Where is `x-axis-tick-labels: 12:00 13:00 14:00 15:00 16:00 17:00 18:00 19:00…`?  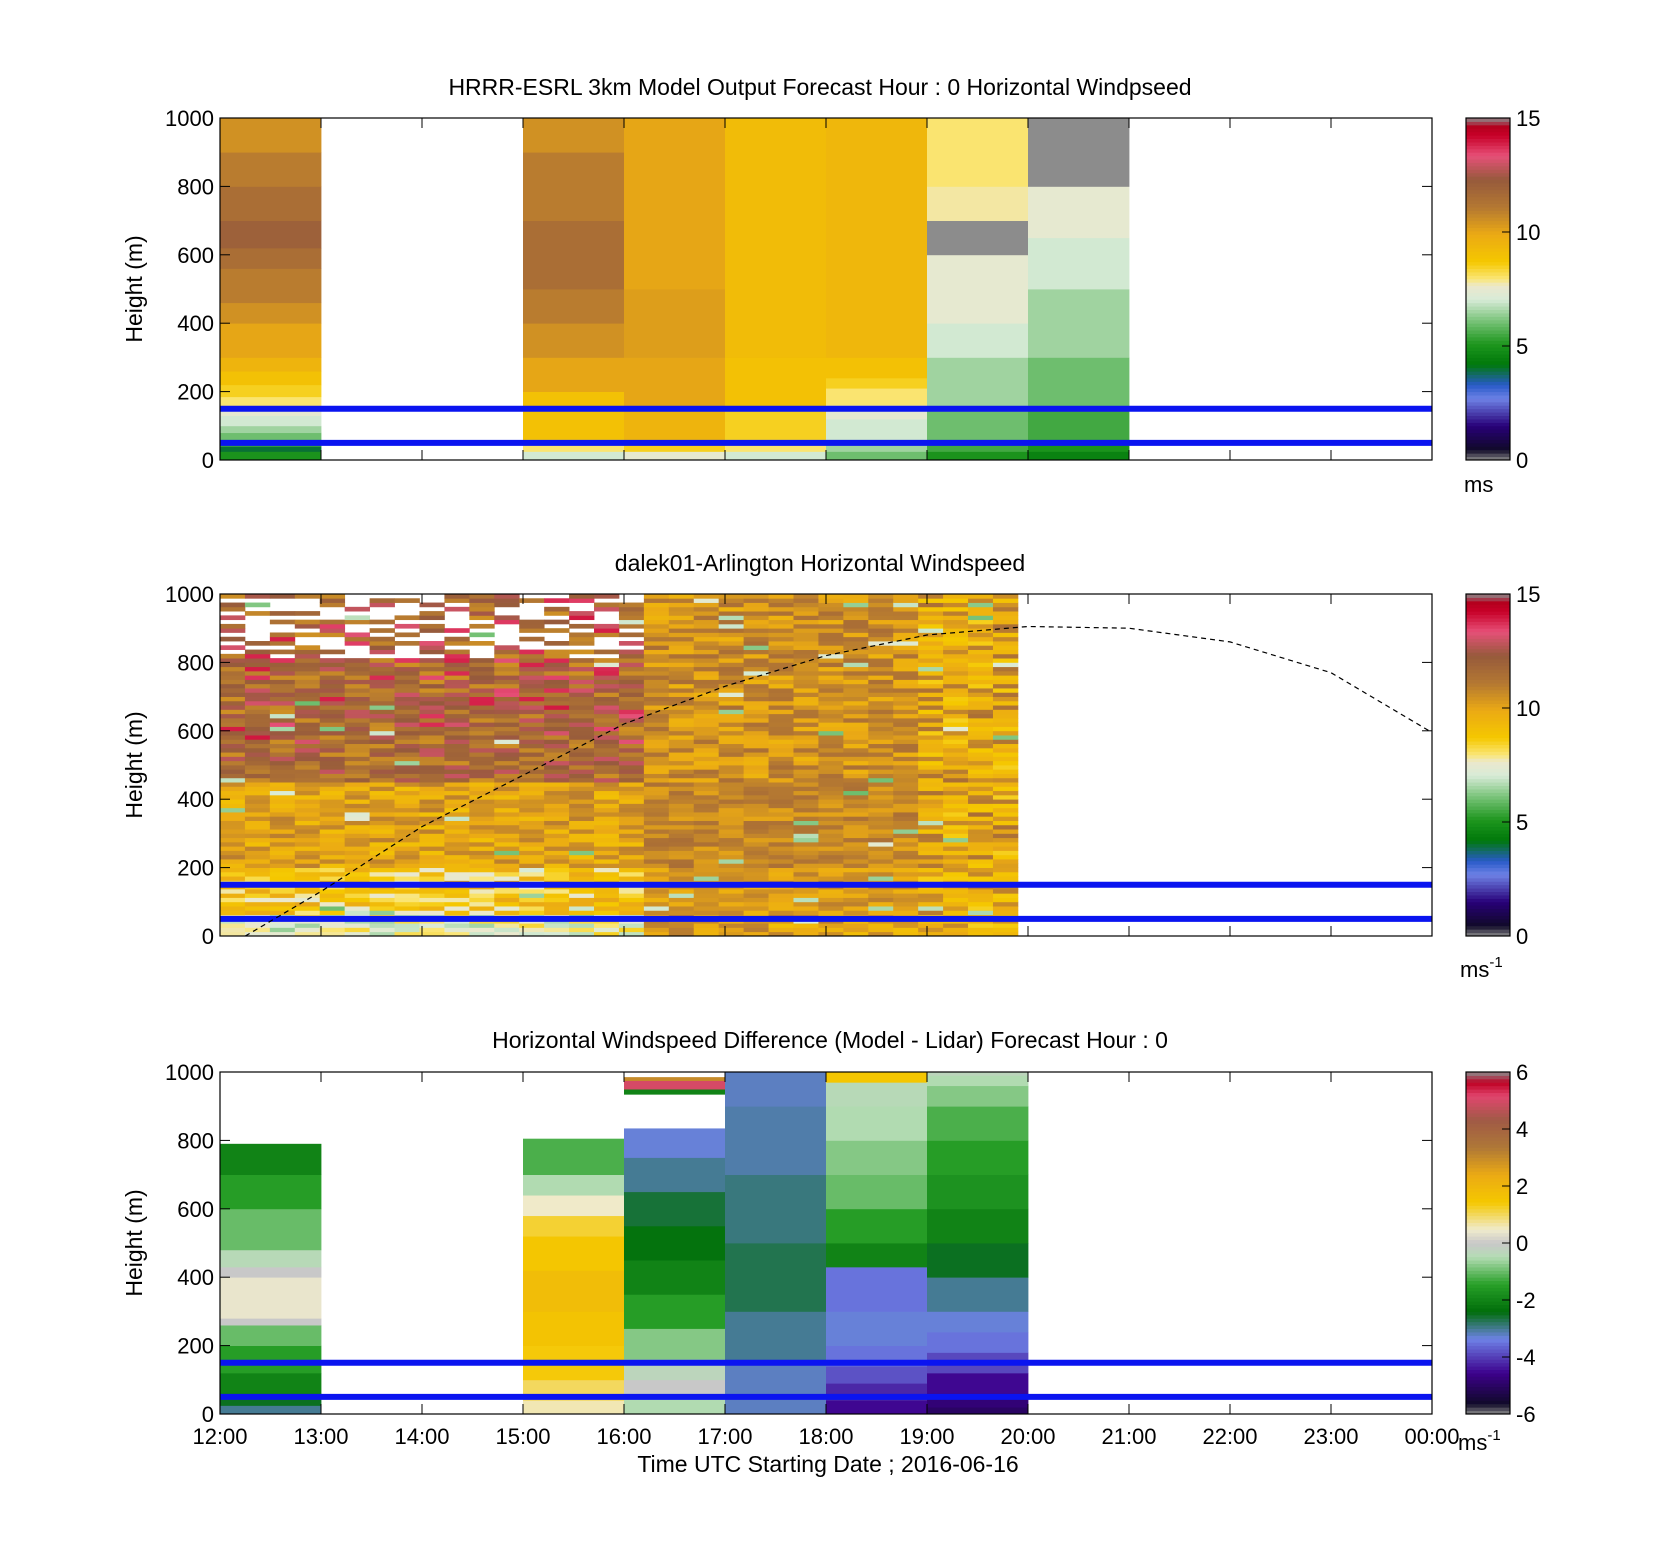 x-axis-tick-labels: 12:00 13:00 14:00 15:00 16:00 17:00 18:00 19:00… is located at coordinates (825, 1436).